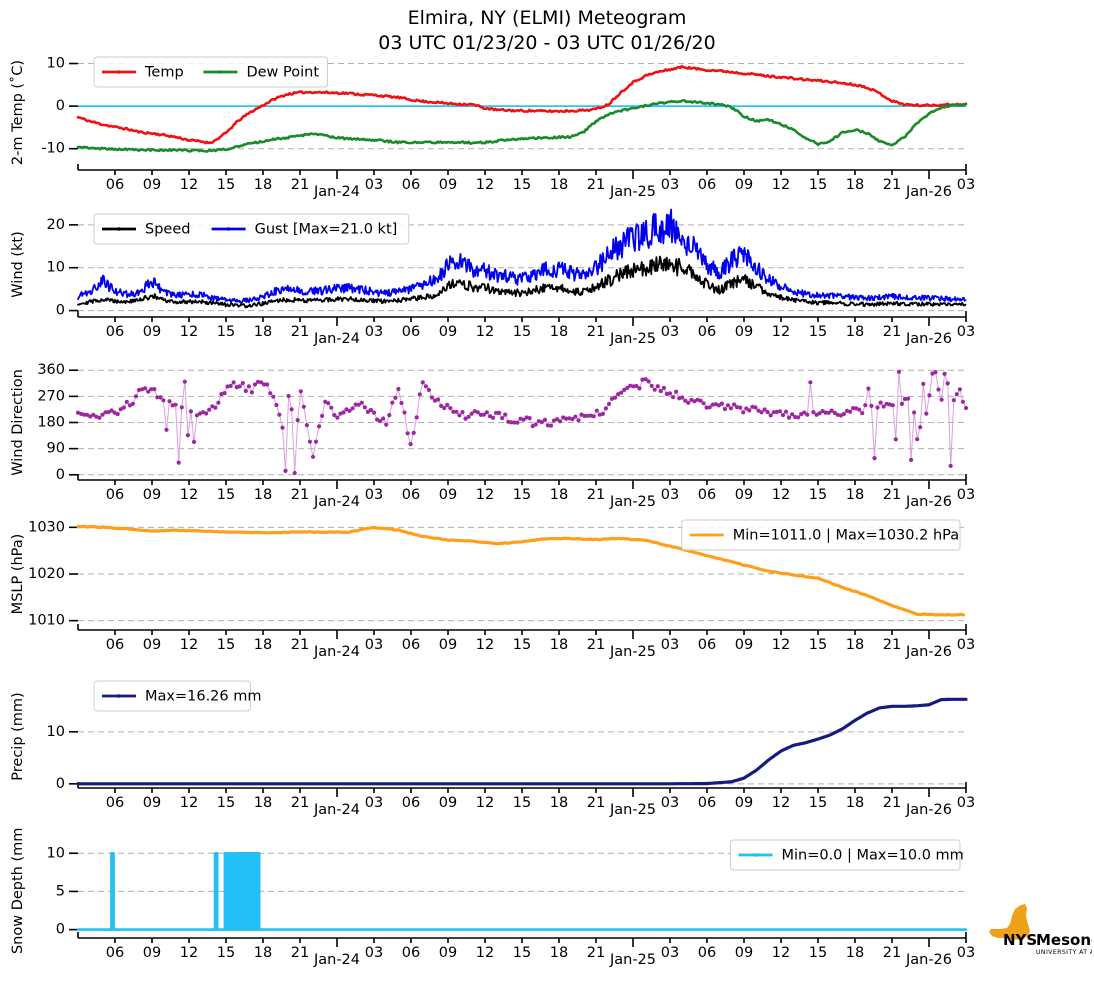 Image resolution: width=1094 pixels, height=1001 pixels. Describe the element at coordinates (56, 732) in the screenshot. I see `y-tick-label: 10` at that location.